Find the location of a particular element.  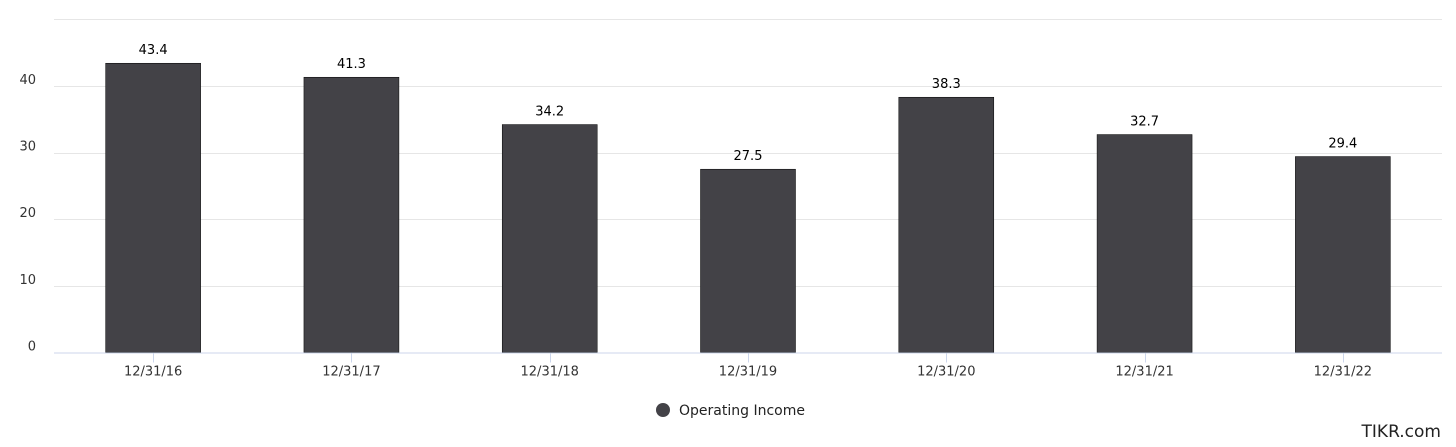

y-tick-label: 10 is located at coordinates (27, 280).